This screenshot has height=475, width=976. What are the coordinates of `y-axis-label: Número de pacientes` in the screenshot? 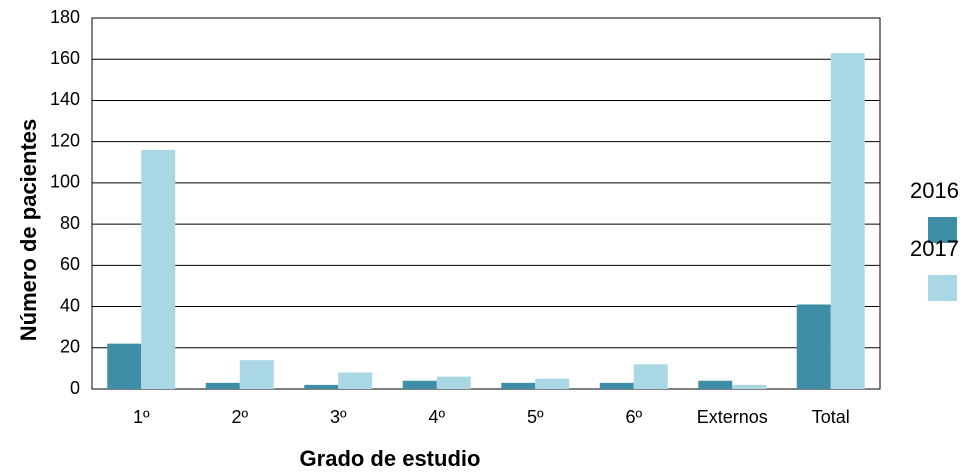 It's located at (28, 230).